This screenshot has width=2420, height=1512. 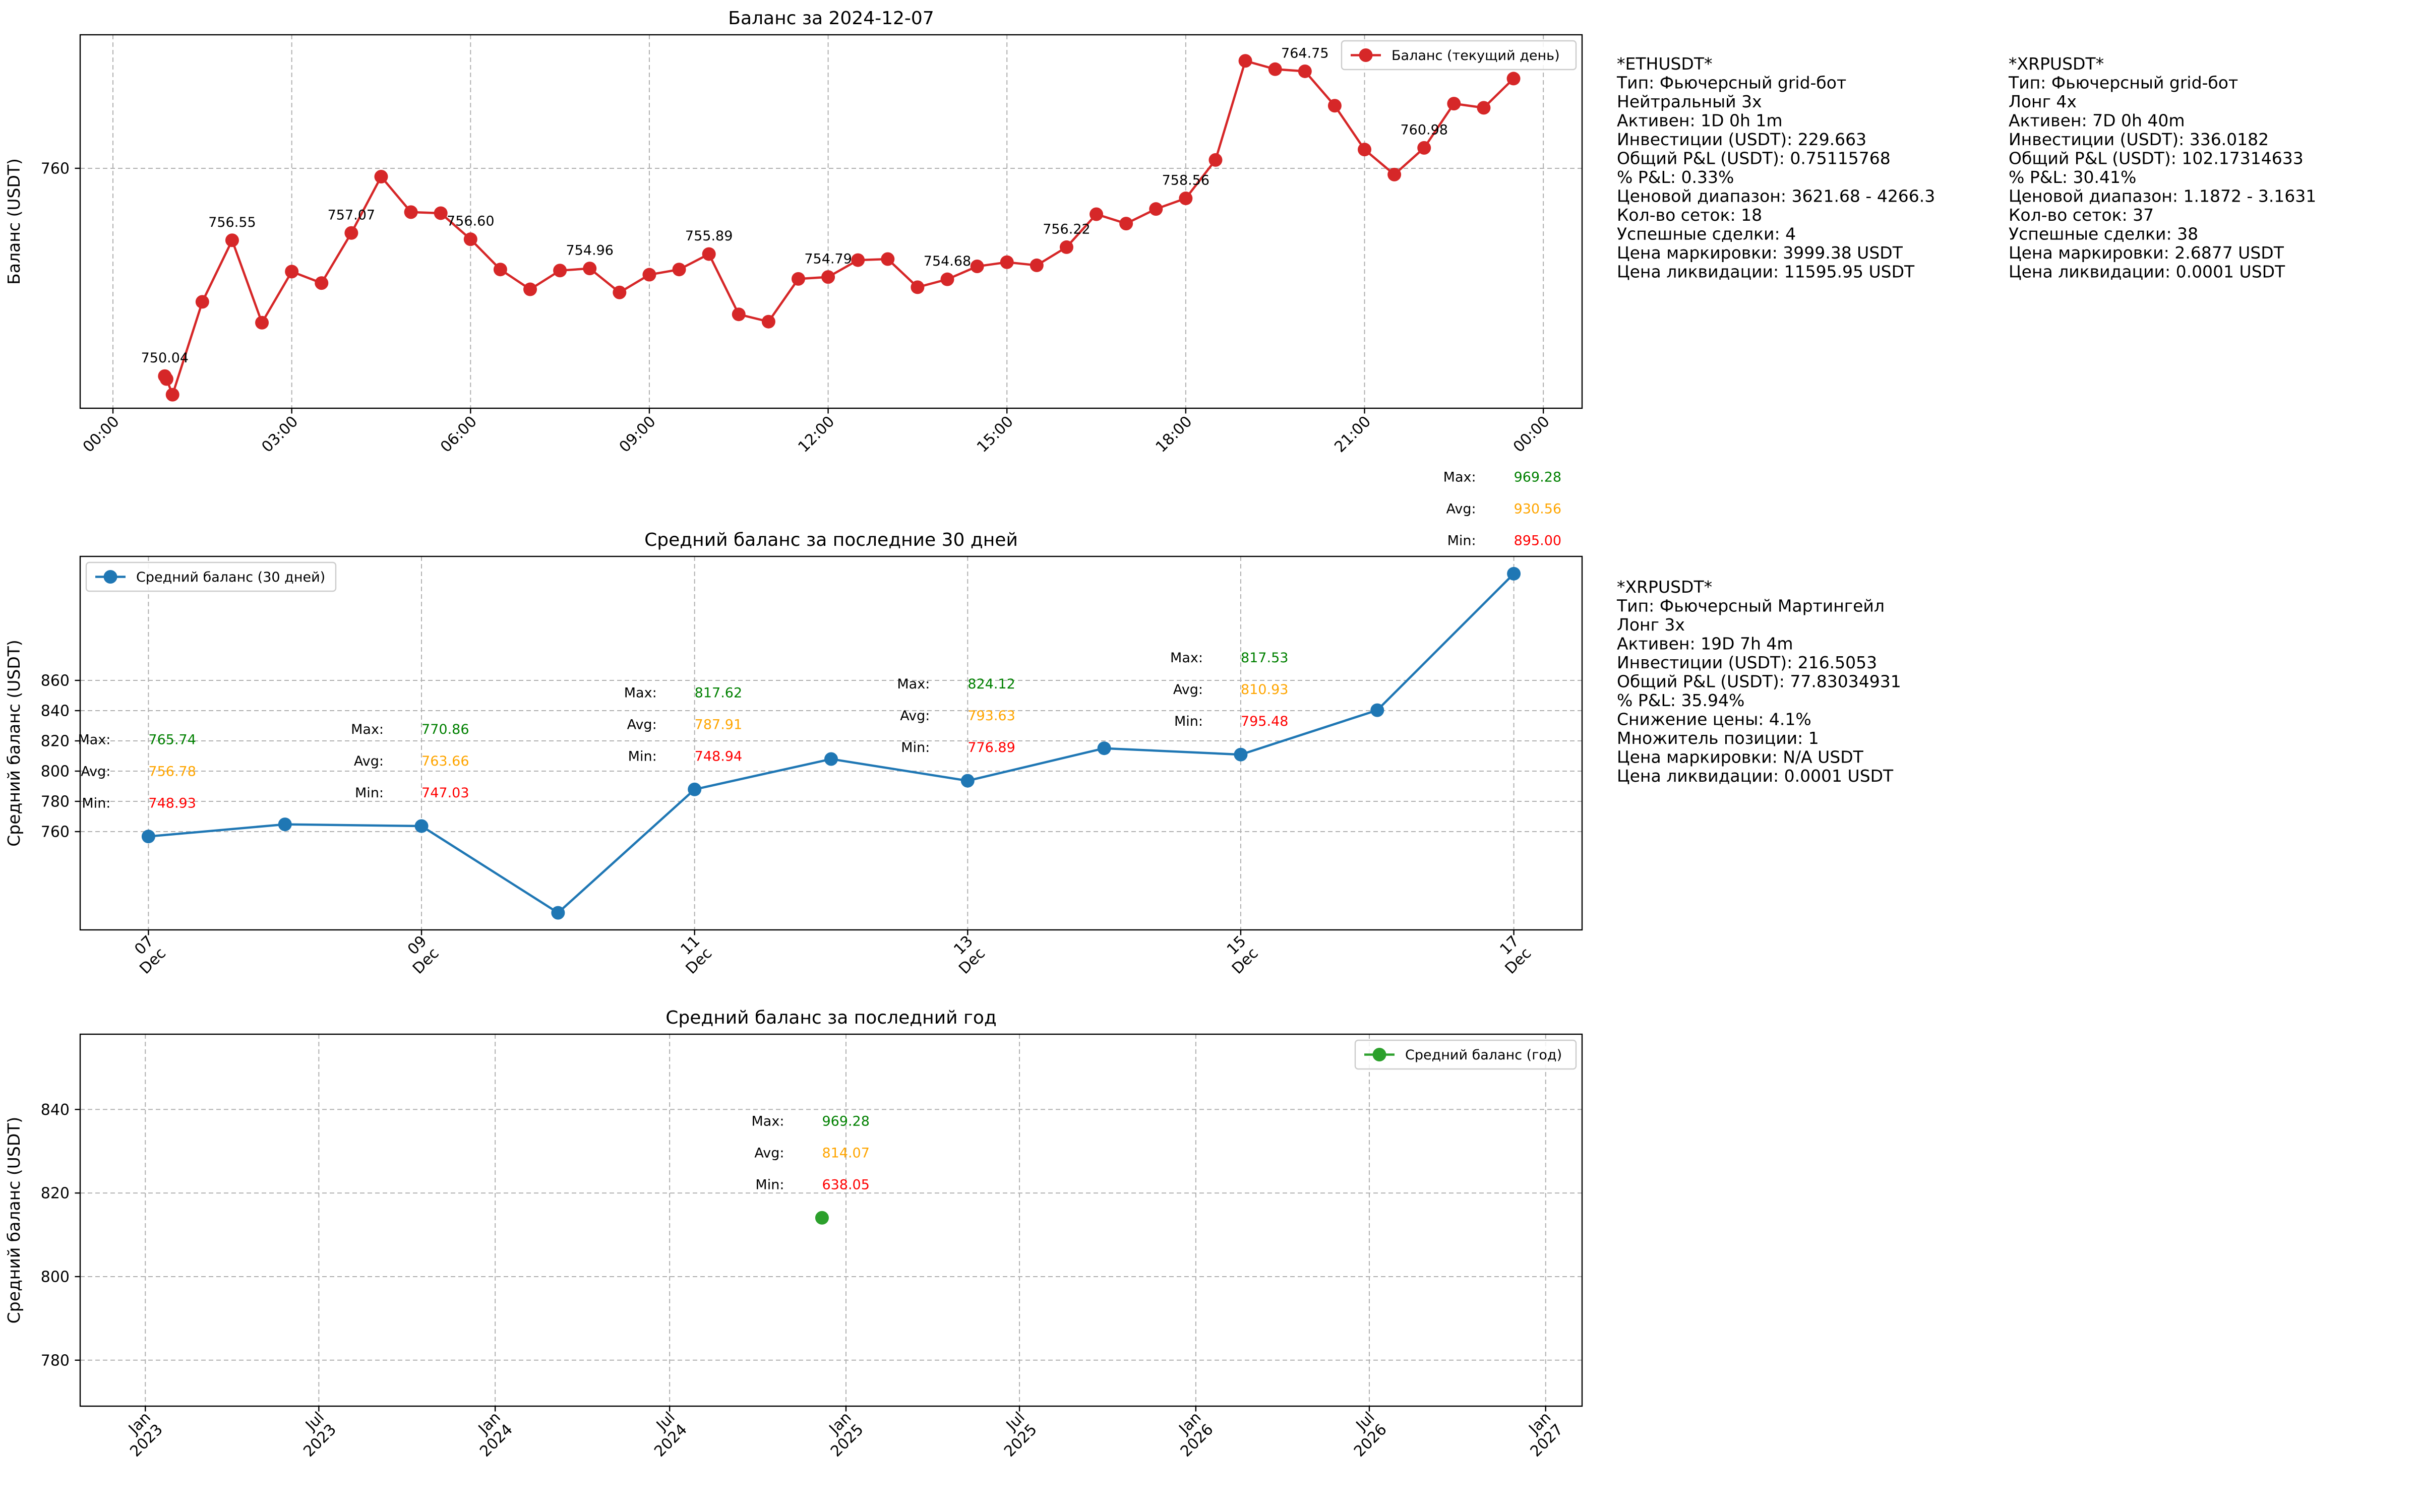 What do you see at coordinates (995, 434) in the screenshot?
I see `x-tick-label: 15:00` at bounding box center [995, 434].